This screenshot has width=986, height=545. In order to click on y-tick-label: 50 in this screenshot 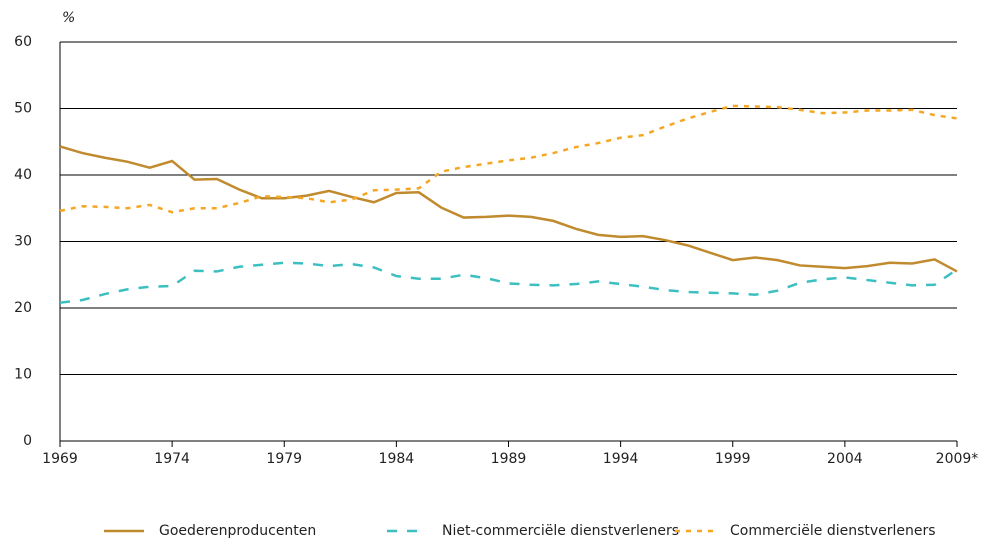, I will do `click(23, 109)`.